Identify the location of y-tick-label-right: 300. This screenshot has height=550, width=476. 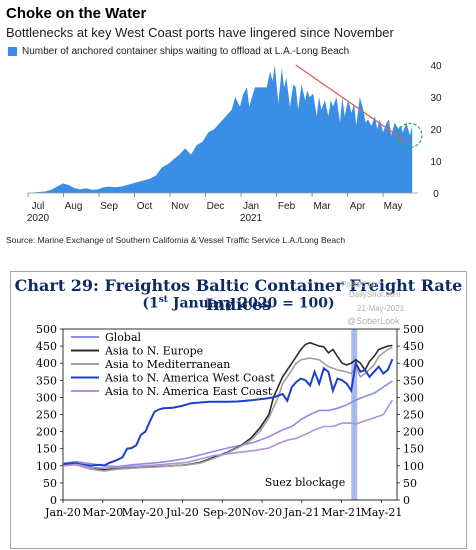
(413, 397).